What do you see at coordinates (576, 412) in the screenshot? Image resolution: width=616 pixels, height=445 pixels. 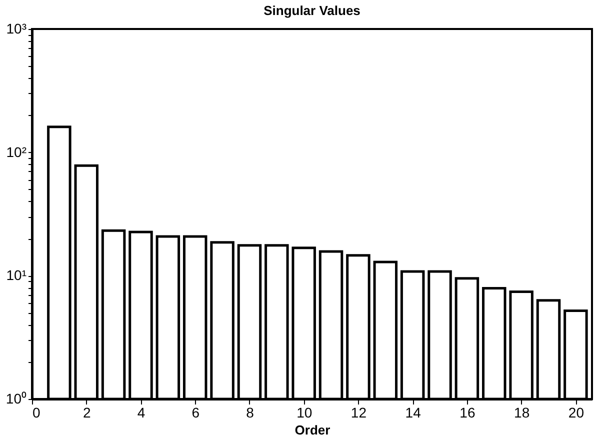 I see `x-tick-label: 20` at bounding box center [576, 412].